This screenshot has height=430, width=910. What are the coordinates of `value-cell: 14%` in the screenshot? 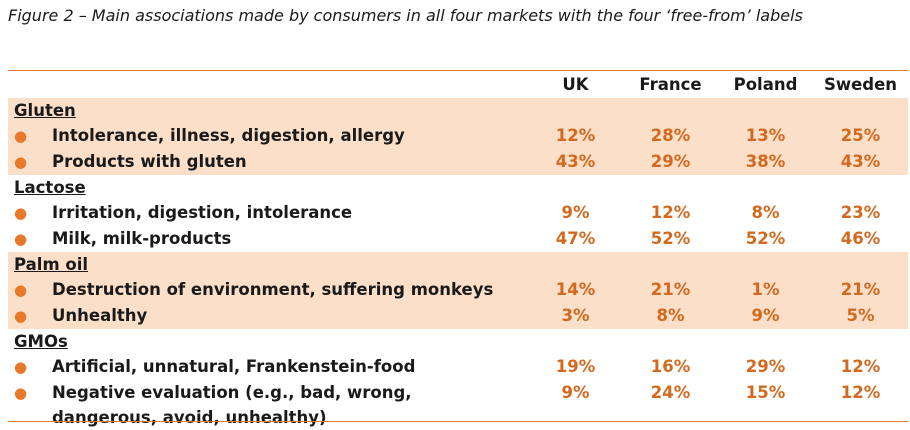 It's located at (575, 290).